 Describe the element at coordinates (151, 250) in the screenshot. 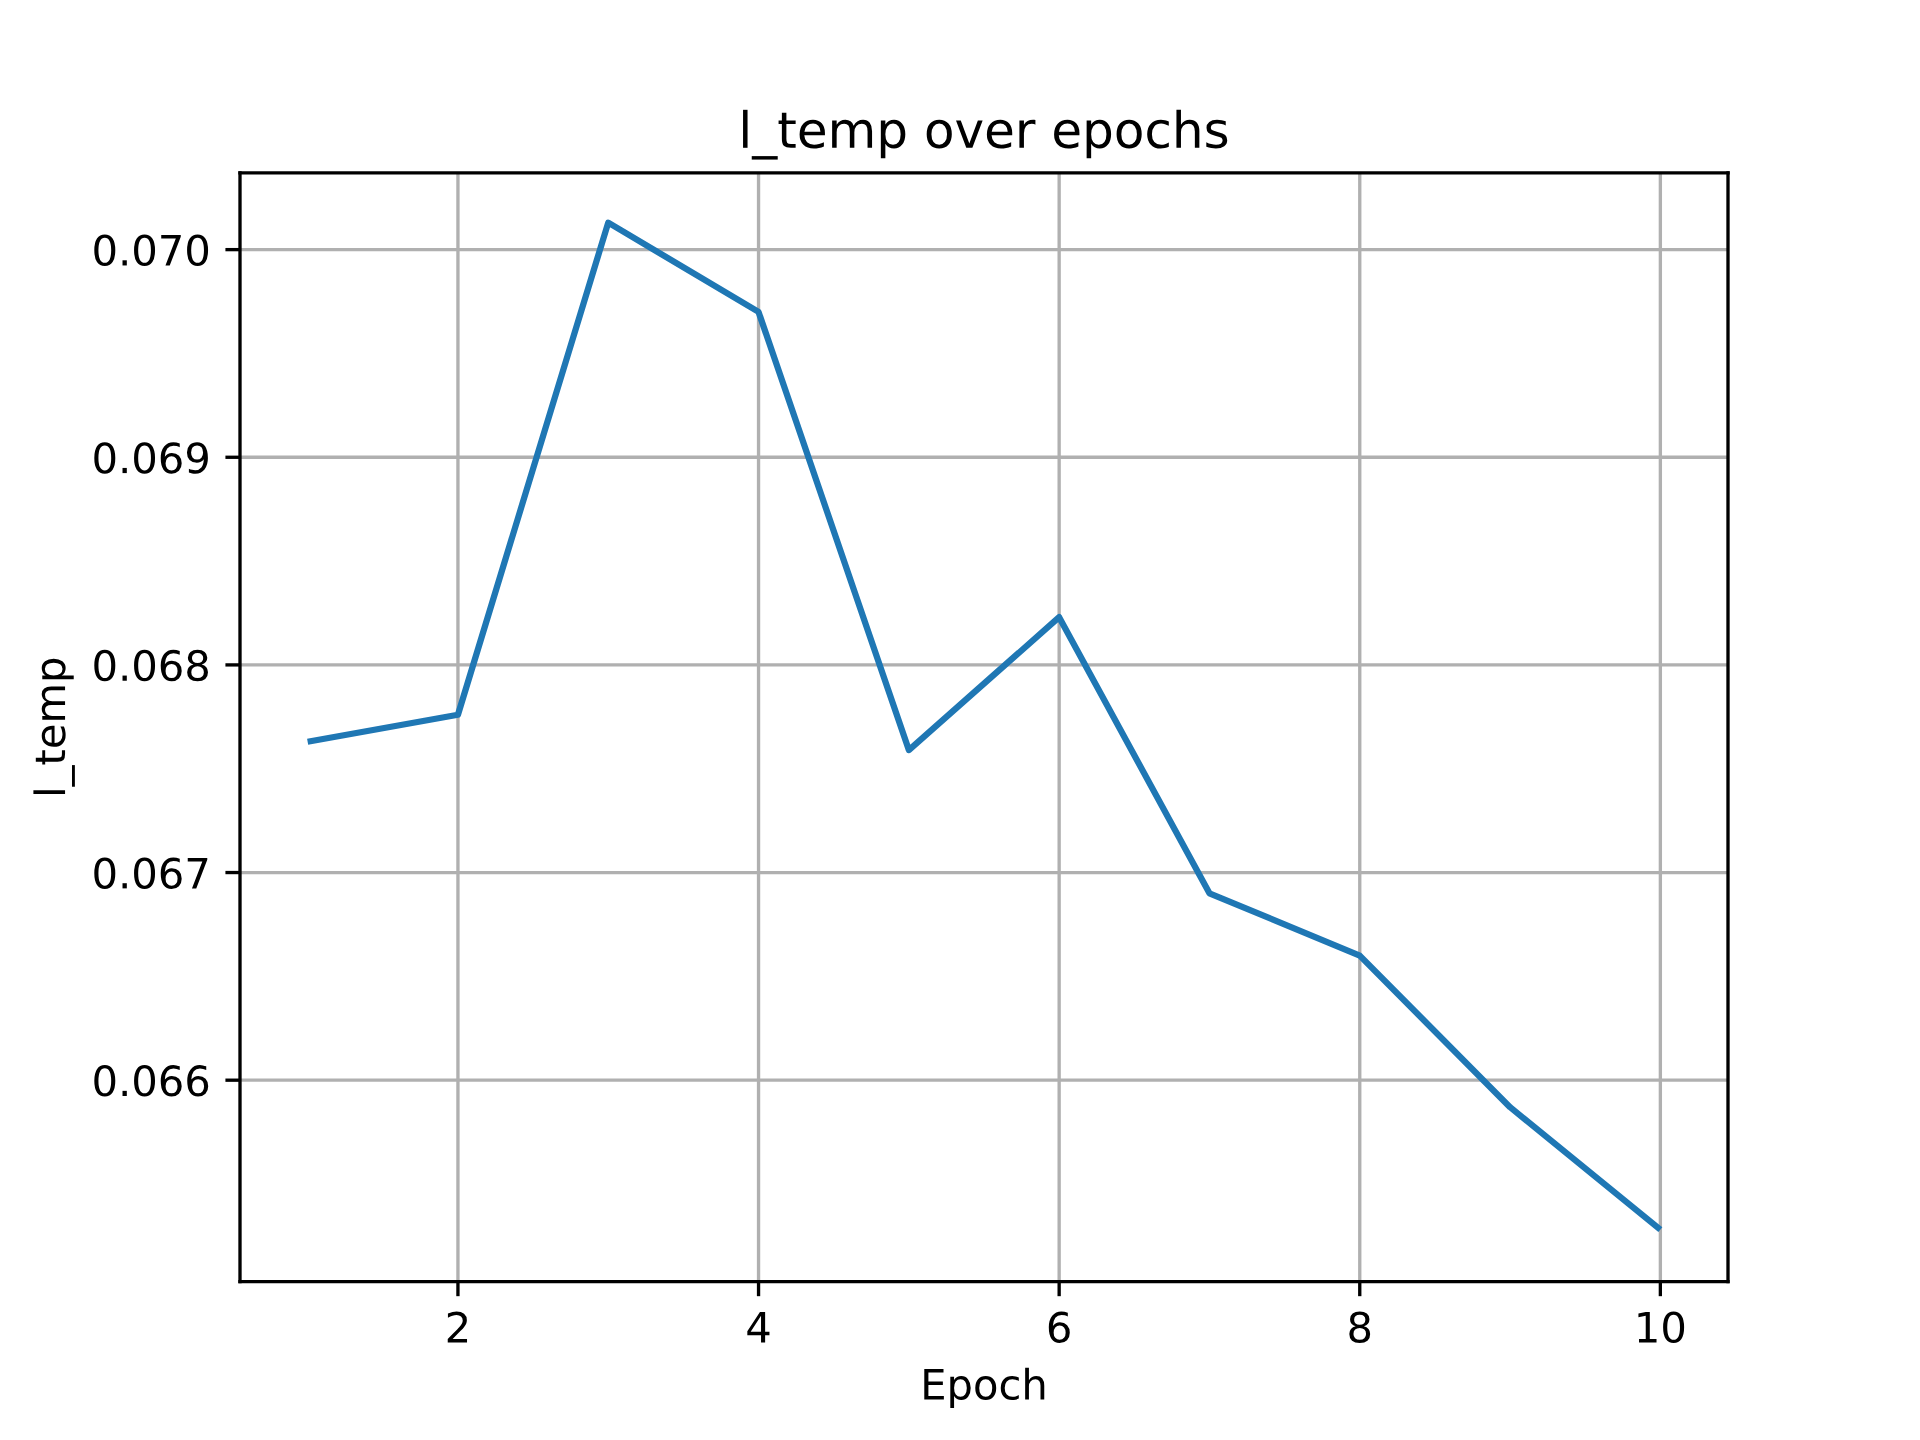

I see `y-tick-label: 0.070` at that location.